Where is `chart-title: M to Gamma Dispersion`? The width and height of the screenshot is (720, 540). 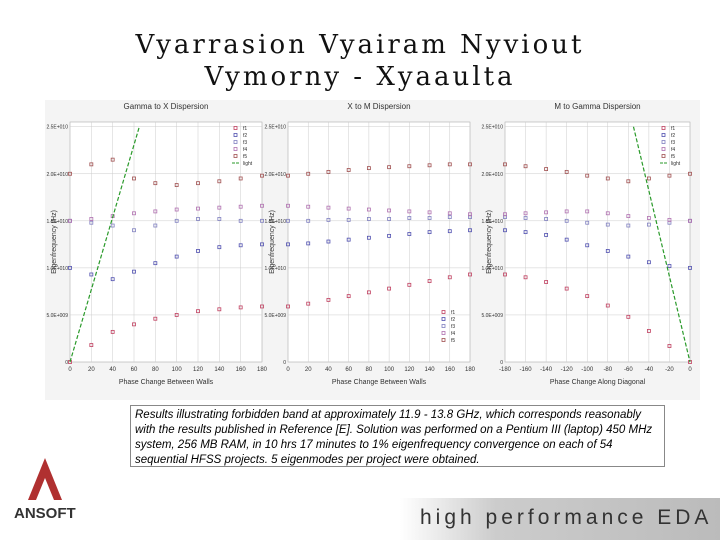
chart-title: M to Gamma Dispersion is located at coordinates (597, 106).